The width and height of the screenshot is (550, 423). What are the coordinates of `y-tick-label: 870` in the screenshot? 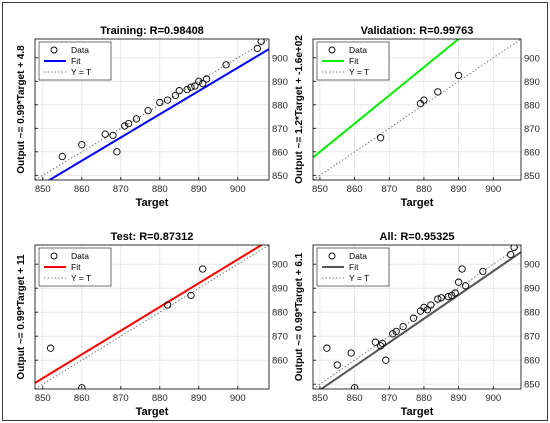 It's located at (532, 337).